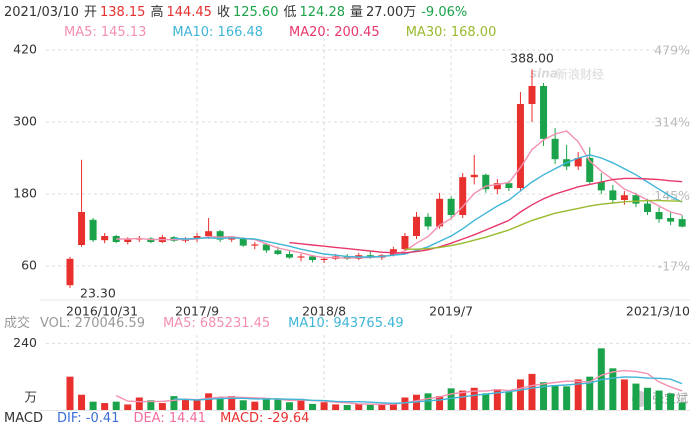 The height and width of the screenshot is (430, 698). Describe the element at coordinates (41, 12) in the screenshot. I see `quote-date: 2021/03/10` at that location.